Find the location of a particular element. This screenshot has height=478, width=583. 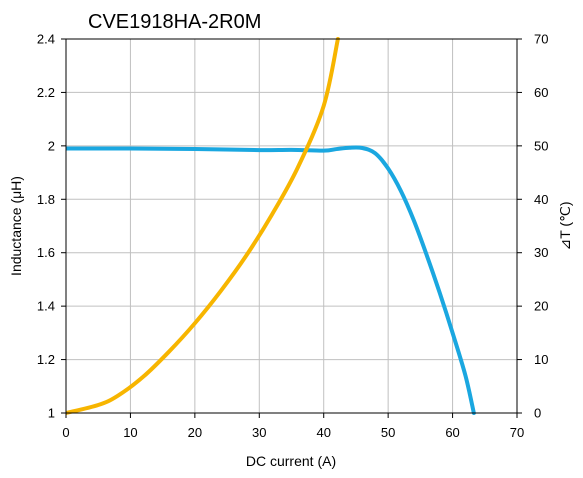

y-left-tick-label: 1.2 is located at coordinates (46, 359).